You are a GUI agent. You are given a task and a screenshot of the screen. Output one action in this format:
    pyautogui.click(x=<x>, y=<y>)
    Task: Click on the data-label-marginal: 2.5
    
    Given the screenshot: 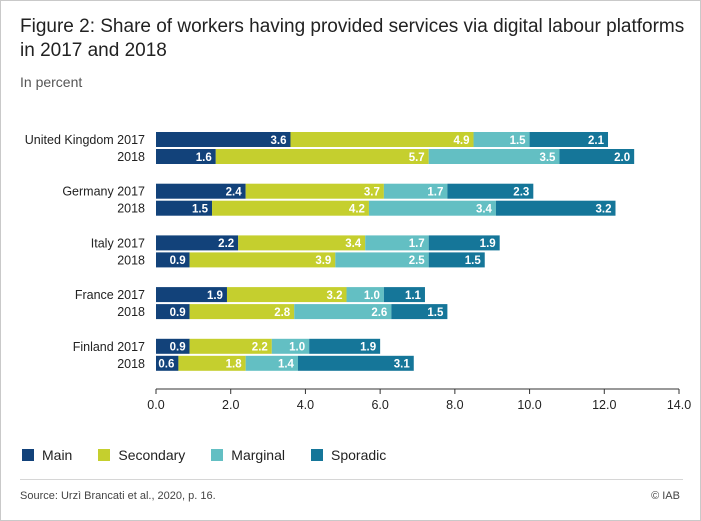 What is the action you would take?
    pyautogui.click(x=417, y=261)
    